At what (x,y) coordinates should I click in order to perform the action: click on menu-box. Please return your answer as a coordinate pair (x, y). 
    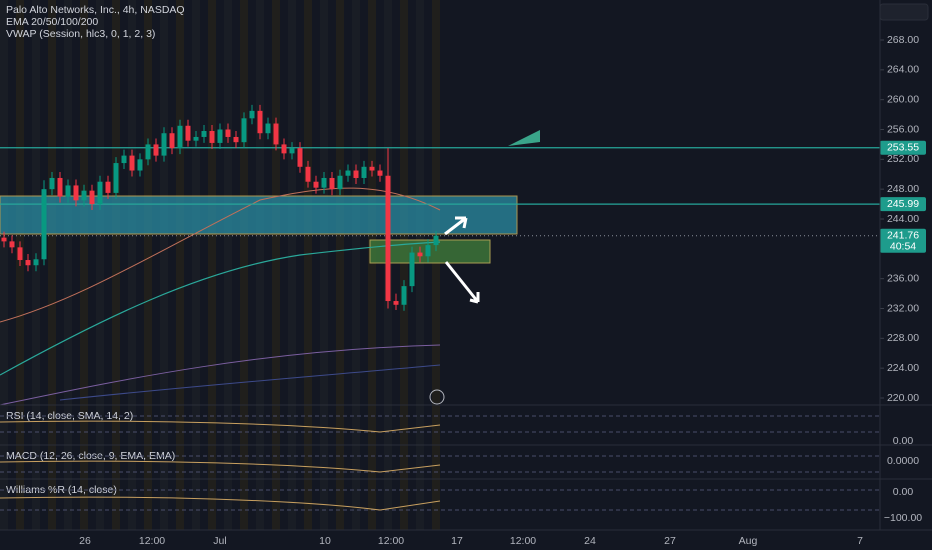
    Looking at the image, I should click on (904, 12).